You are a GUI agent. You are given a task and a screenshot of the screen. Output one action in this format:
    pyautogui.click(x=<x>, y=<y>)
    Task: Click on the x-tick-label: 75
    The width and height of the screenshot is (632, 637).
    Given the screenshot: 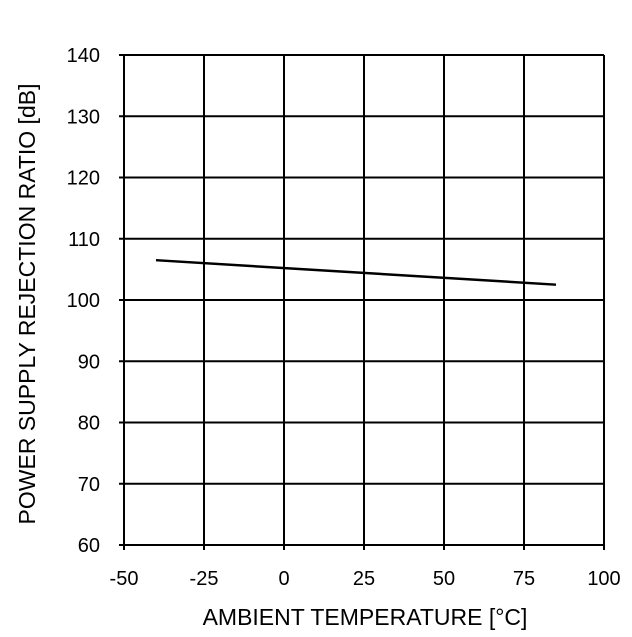 What is the action you would take?
    pyautogui.click(x=524, y=579)
    